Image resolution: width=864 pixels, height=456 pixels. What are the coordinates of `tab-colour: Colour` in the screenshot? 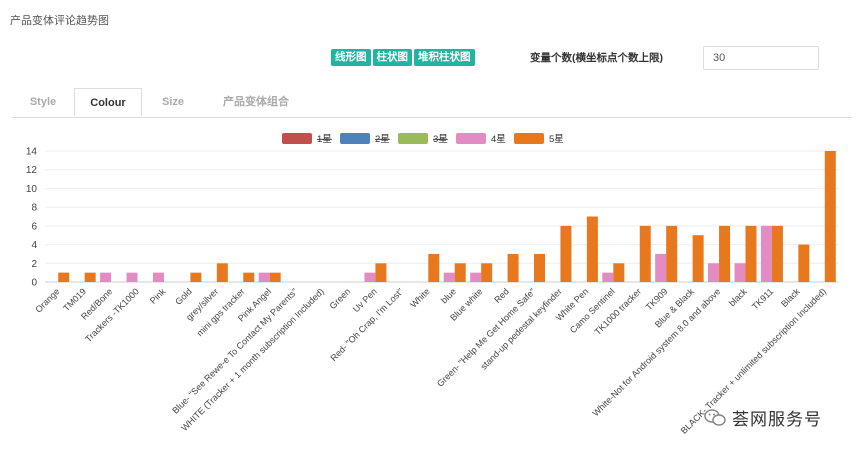 It's located at (108, 102).